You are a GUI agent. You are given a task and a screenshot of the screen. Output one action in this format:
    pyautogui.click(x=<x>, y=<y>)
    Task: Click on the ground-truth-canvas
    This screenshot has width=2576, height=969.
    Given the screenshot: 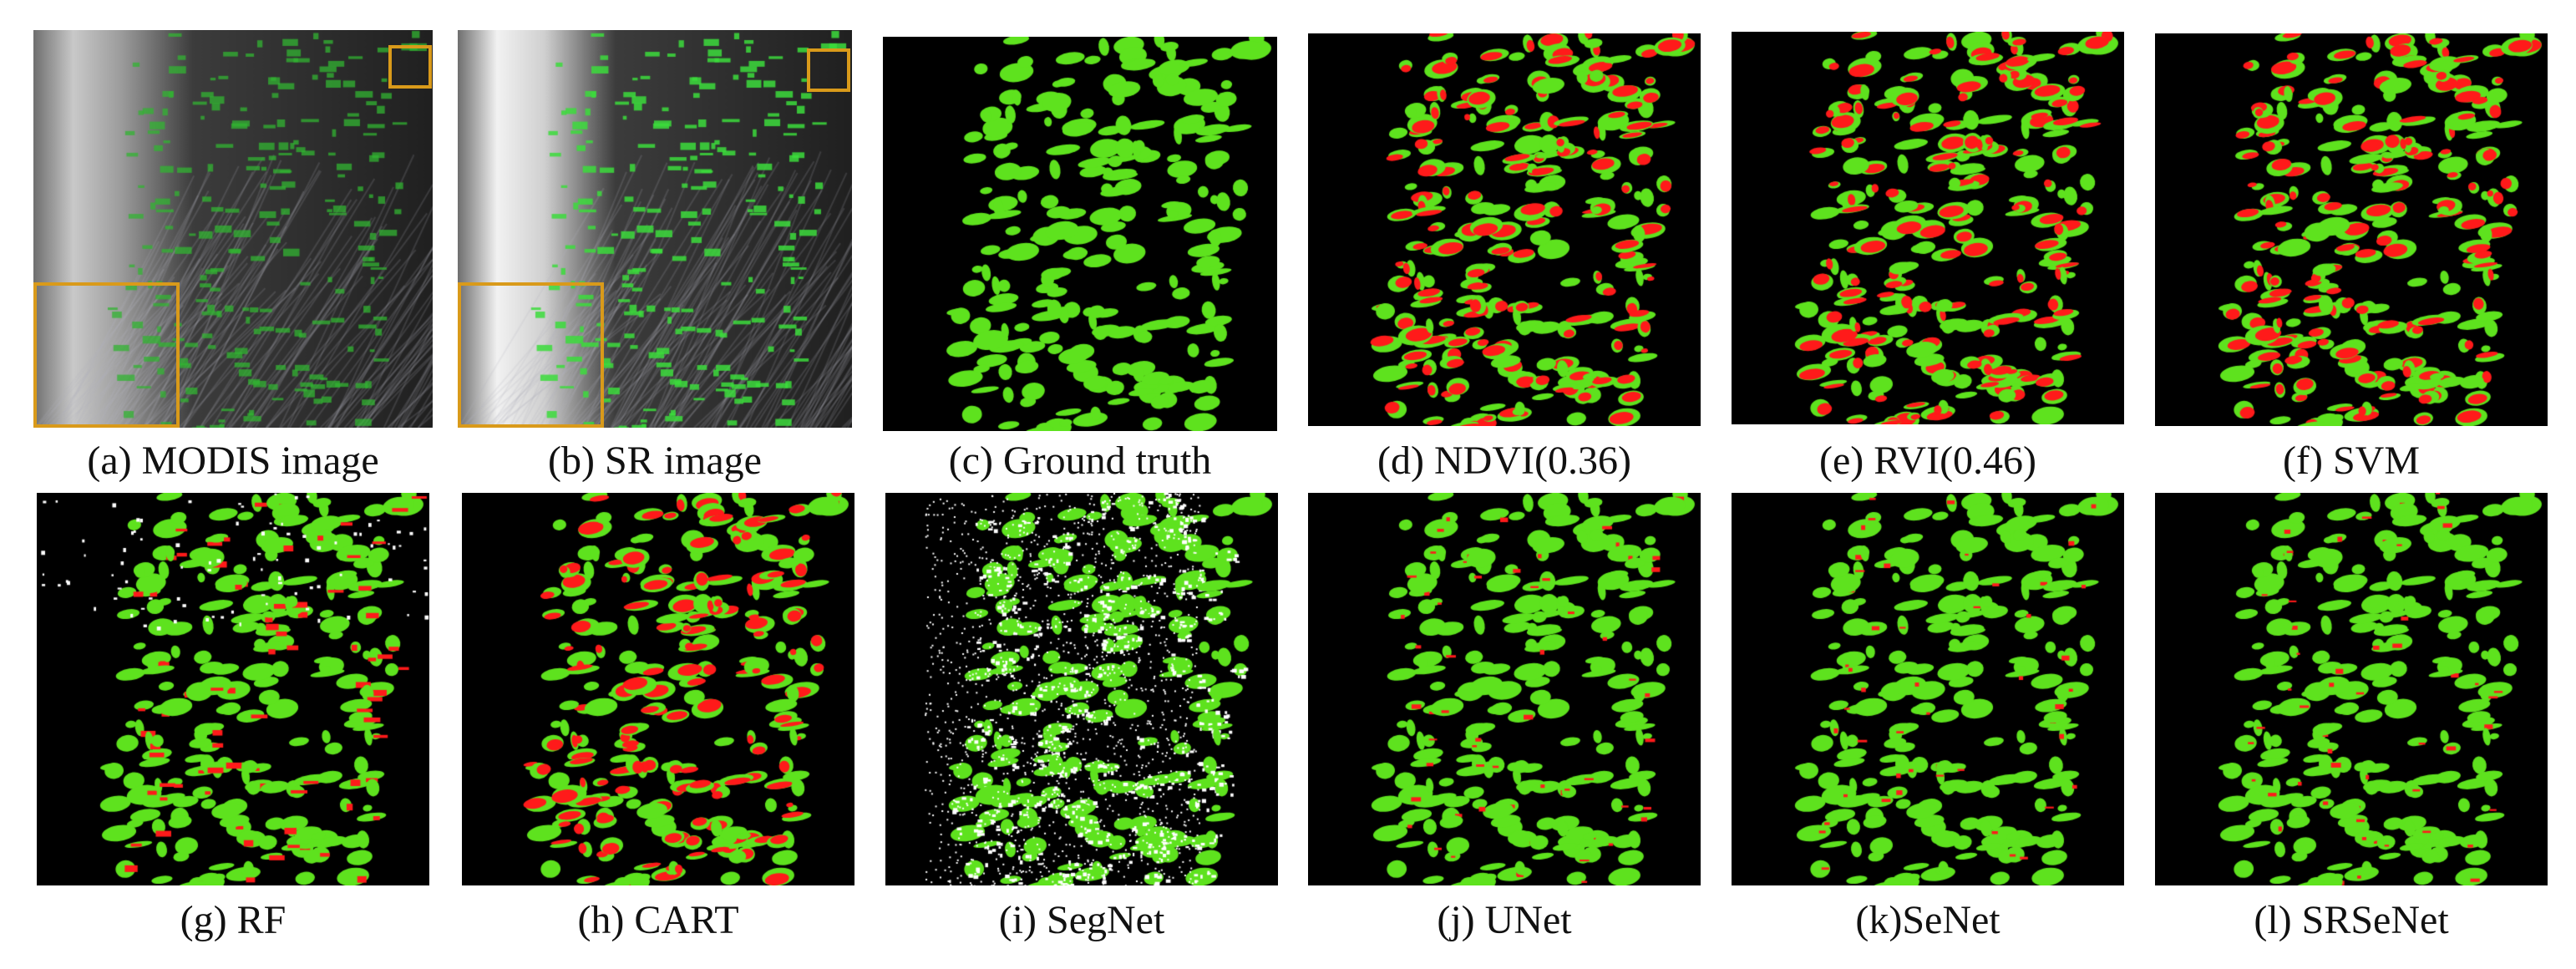 What is the action you would take?
    pyautogui.click(x=1080, y=234)
    